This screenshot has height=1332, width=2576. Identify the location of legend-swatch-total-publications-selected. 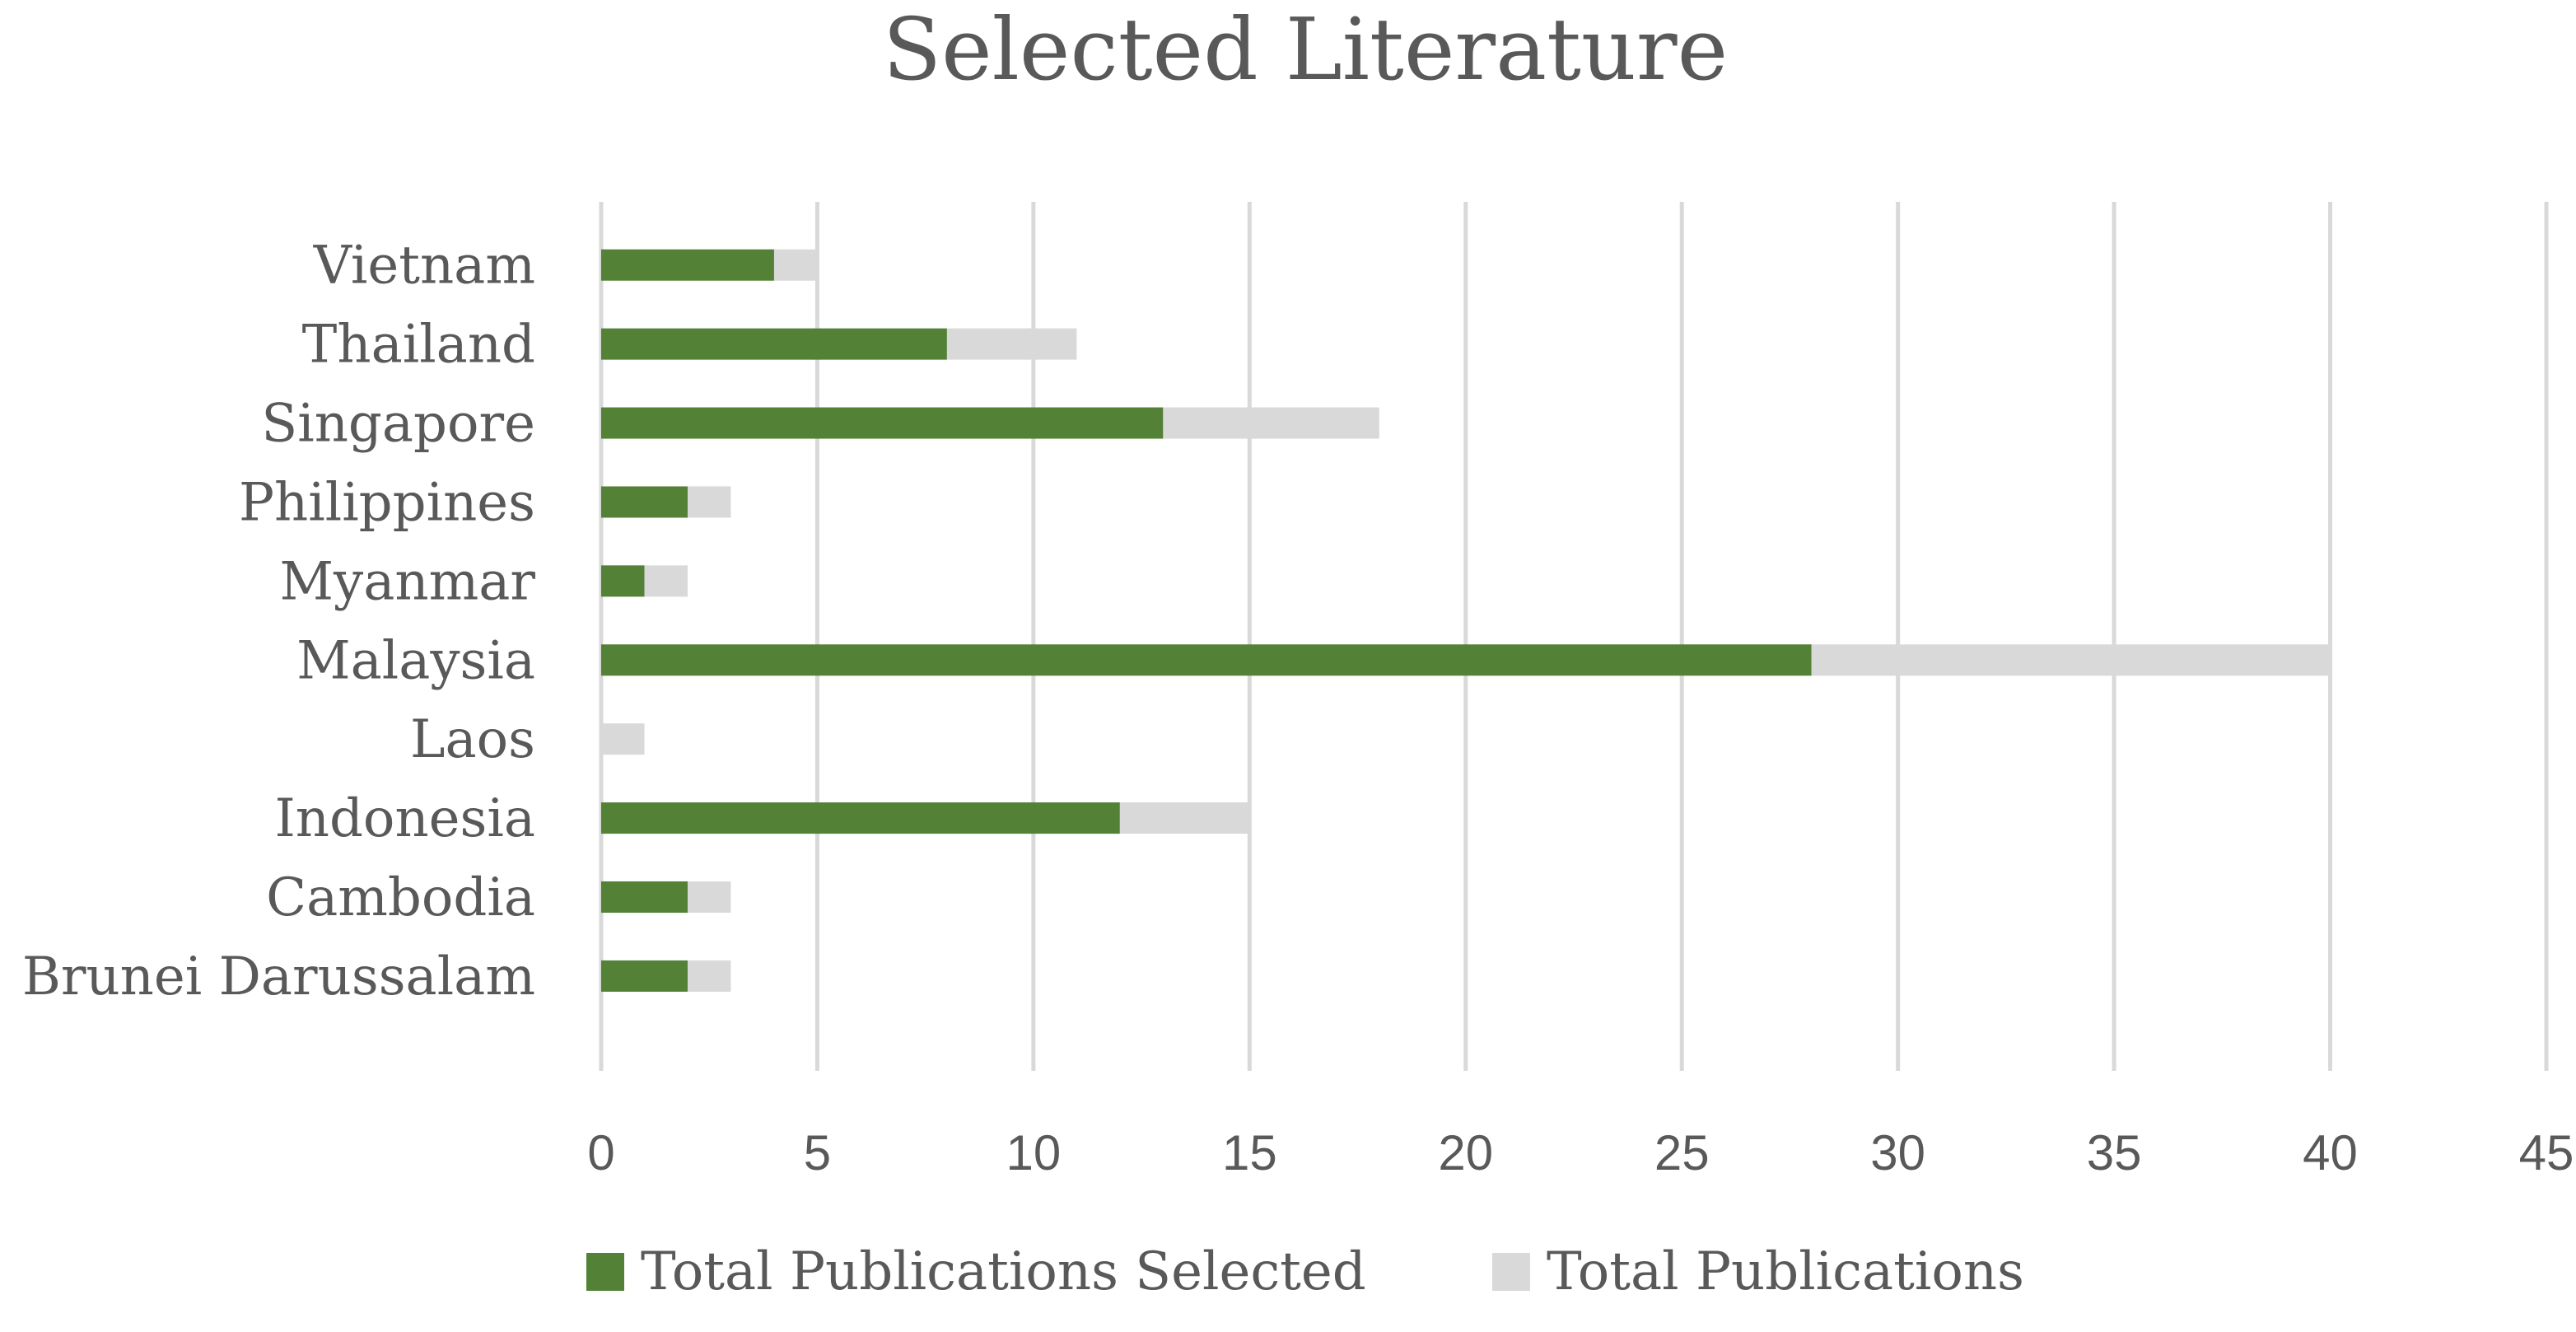
(605, 1272).